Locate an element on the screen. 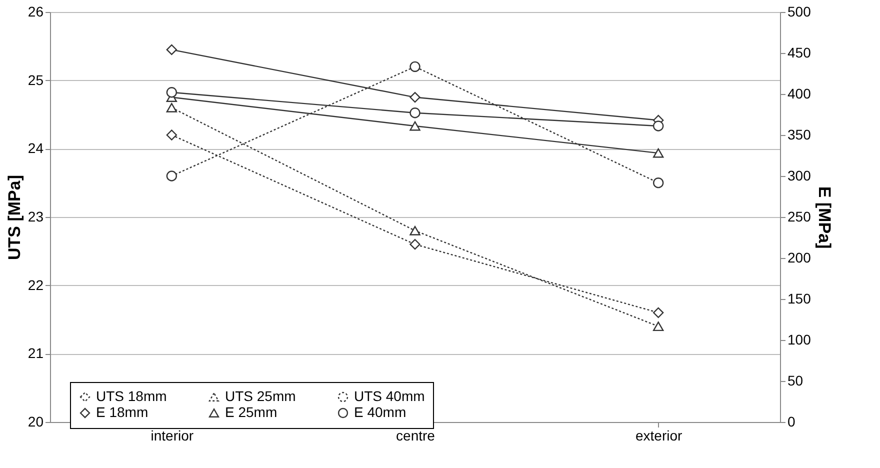  y2-tick-label: 400 is located at coordinates (800, 94).